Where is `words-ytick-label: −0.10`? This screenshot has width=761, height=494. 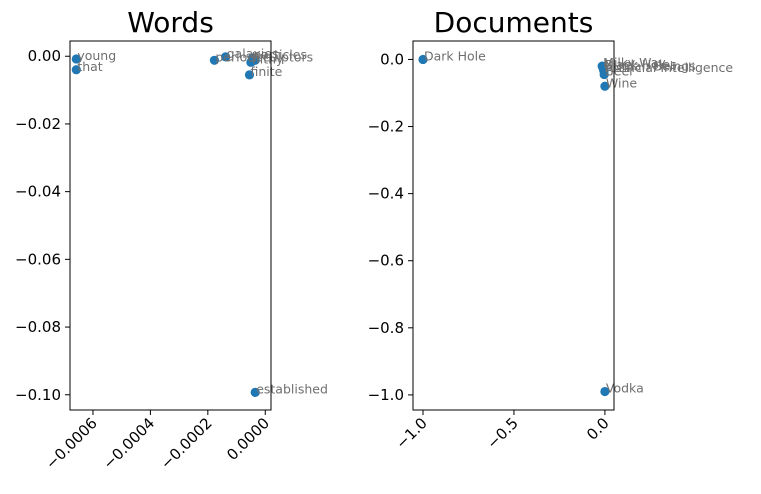
words-ytick-label: −0.10 is located at coordinates (38, 395).